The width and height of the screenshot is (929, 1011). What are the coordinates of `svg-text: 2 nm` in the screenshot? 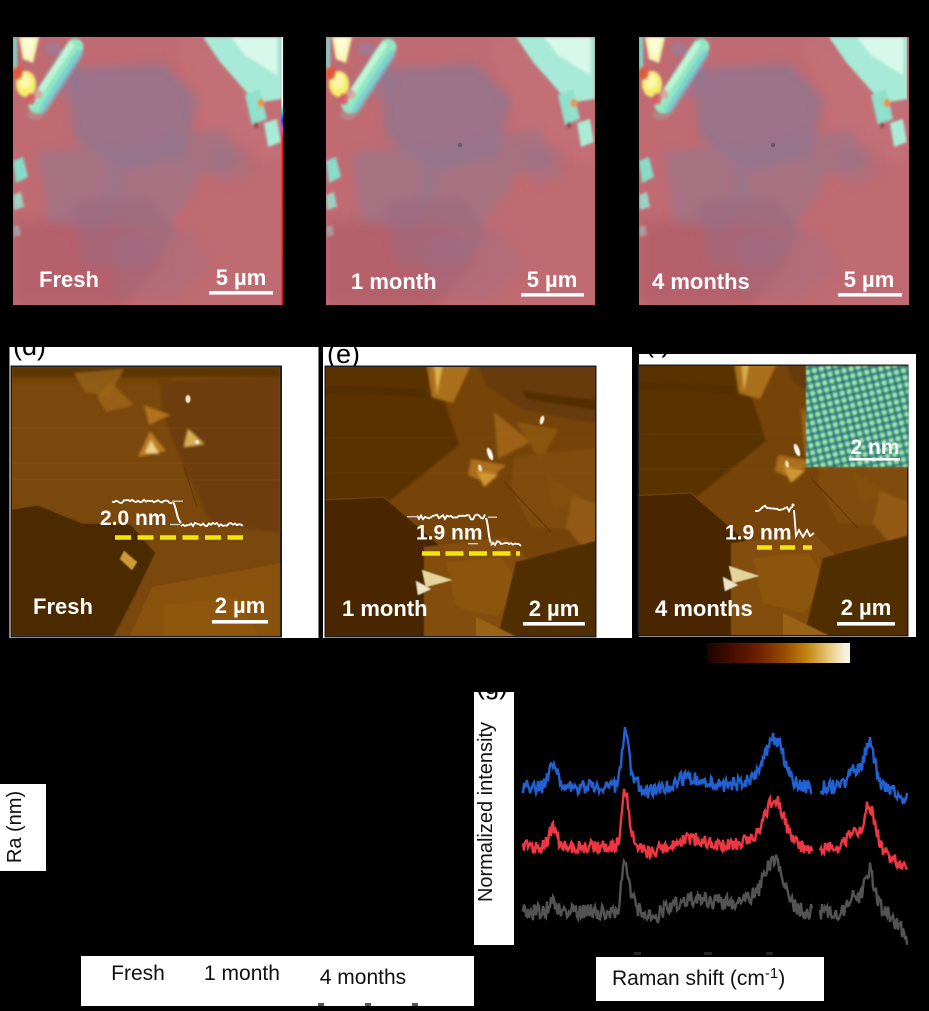 It's located at (874, 447).